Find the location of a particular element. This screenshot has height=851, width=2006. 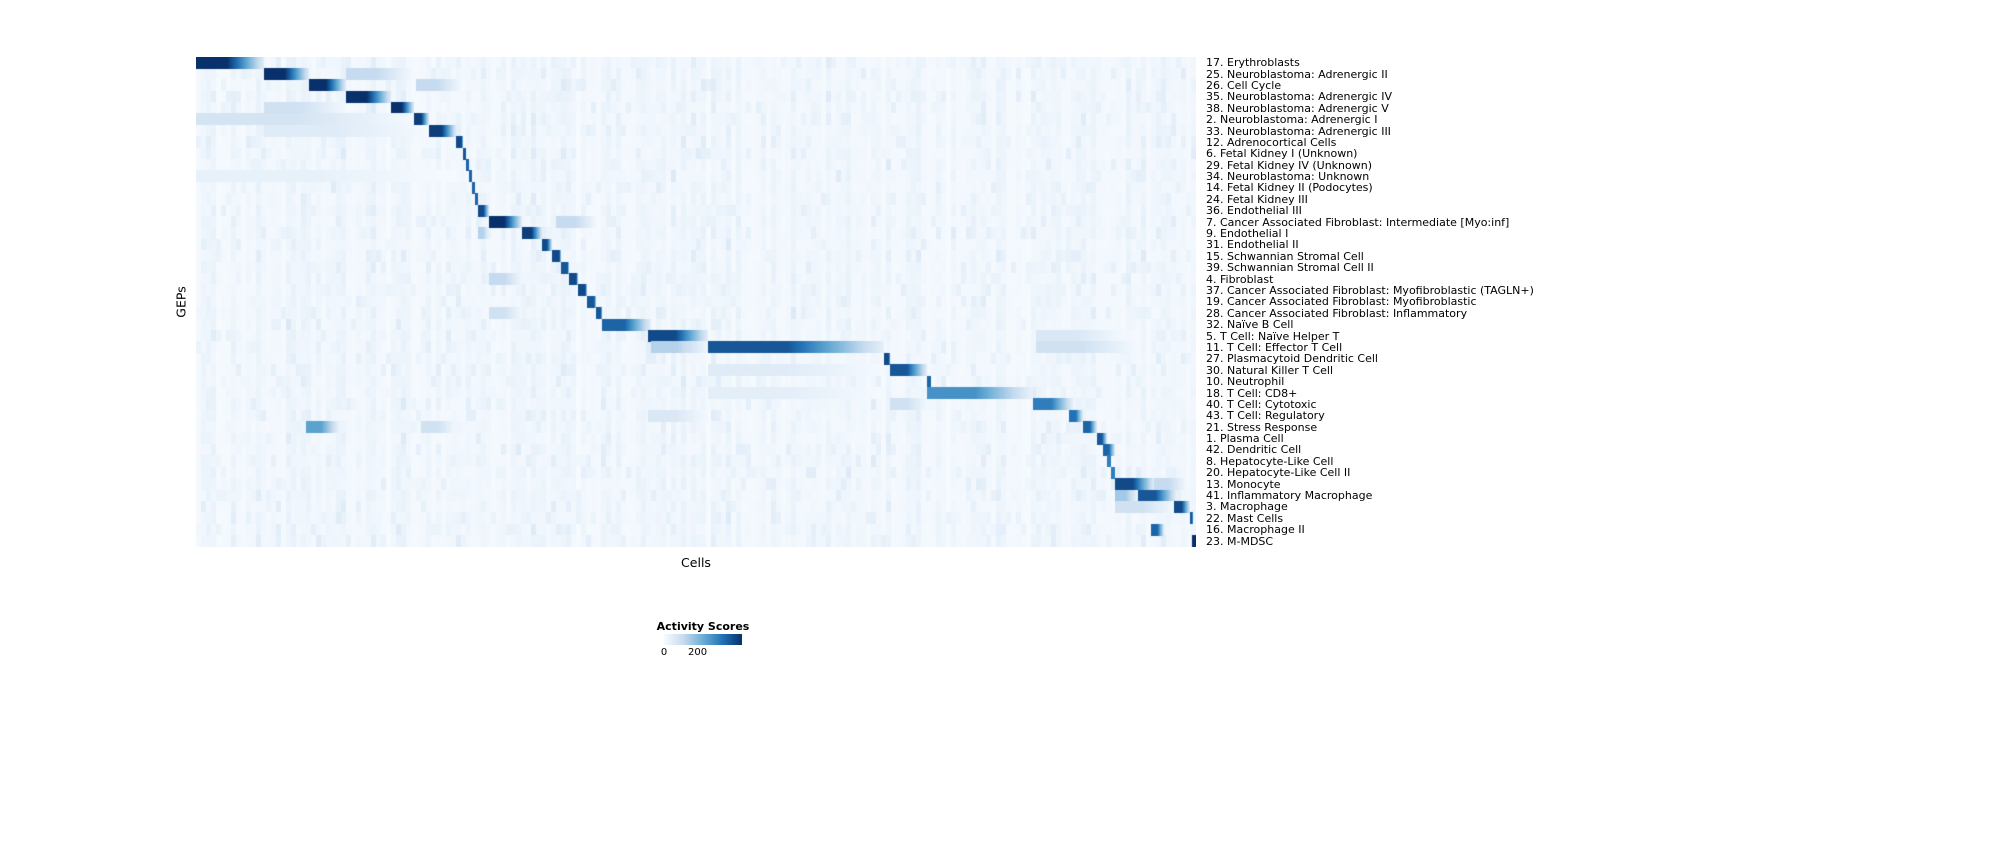

row-label: 18. T Cell: CD8+ is located at coordinates (1252, 393).